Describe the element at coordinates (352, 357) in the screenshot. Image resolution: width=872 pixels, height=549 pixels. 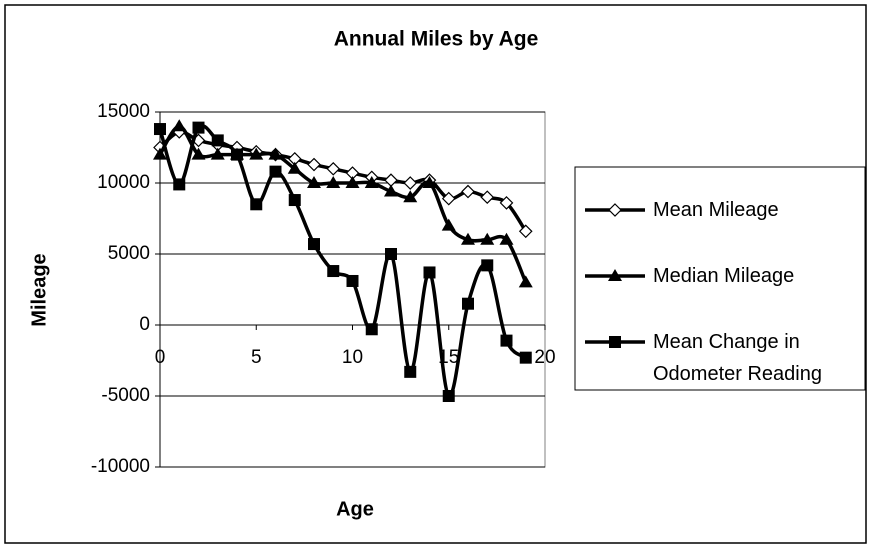
I see `x-tick-label: 10` at that location.